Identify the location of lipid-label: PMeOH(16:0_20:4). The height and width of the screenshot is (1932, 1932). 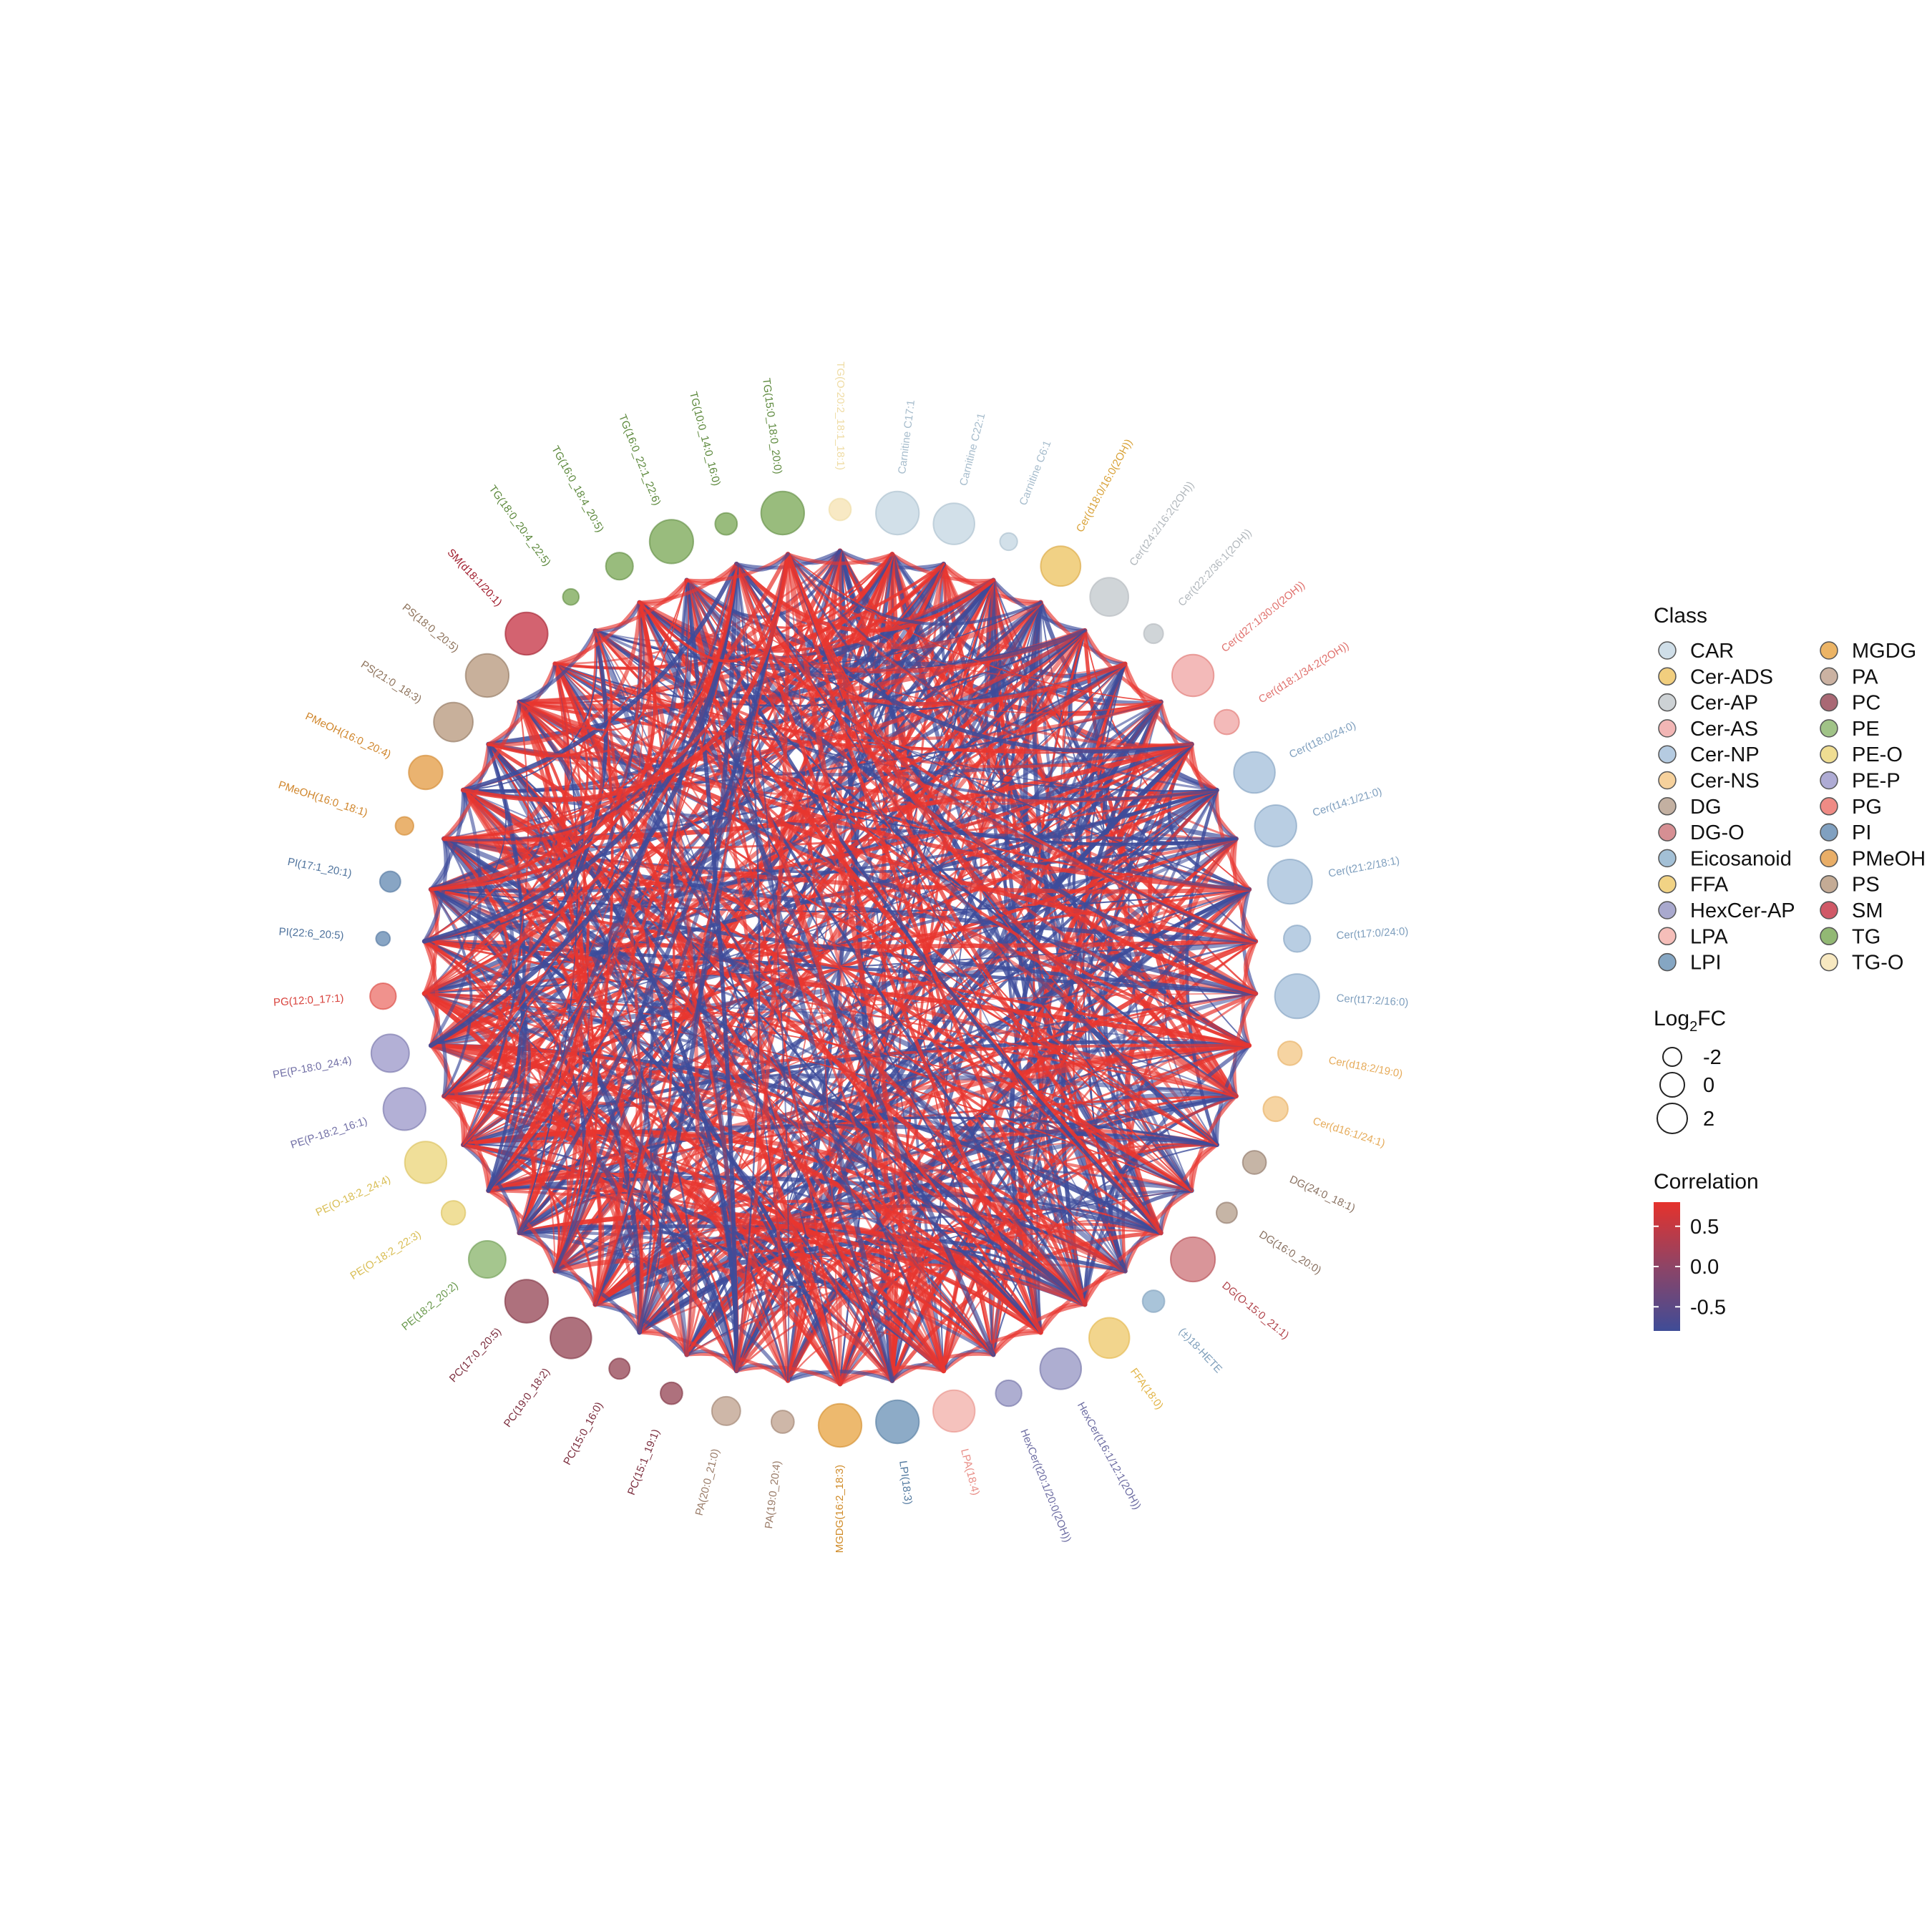
(348, 736).